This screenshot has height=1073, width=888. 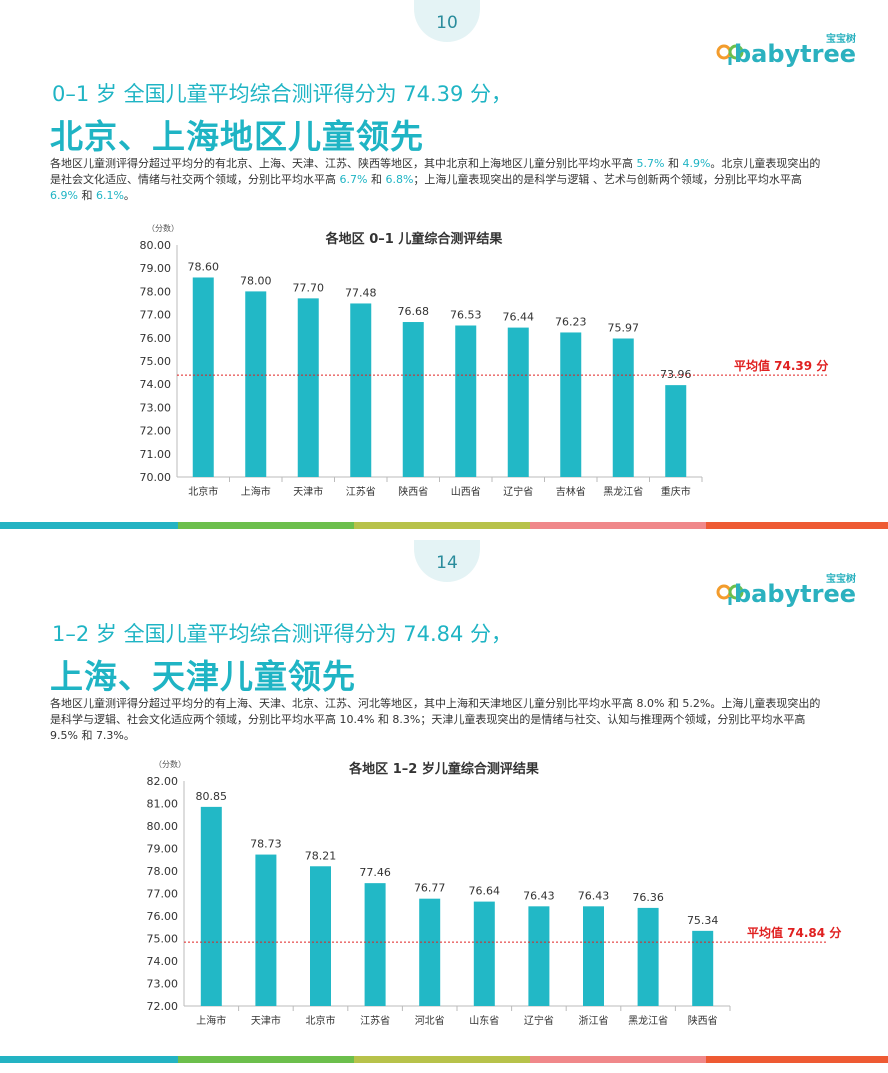 What do you see at coordinates (204, 266) in the screenshot?
I see `bar-value-label: 78.60` at bounding box center [204, 266].